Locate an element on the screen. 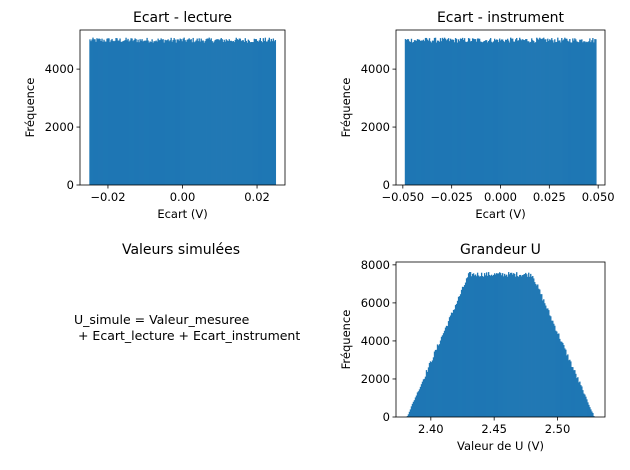  y-axis-label: Fréquence is located at coordinates (346, 340).